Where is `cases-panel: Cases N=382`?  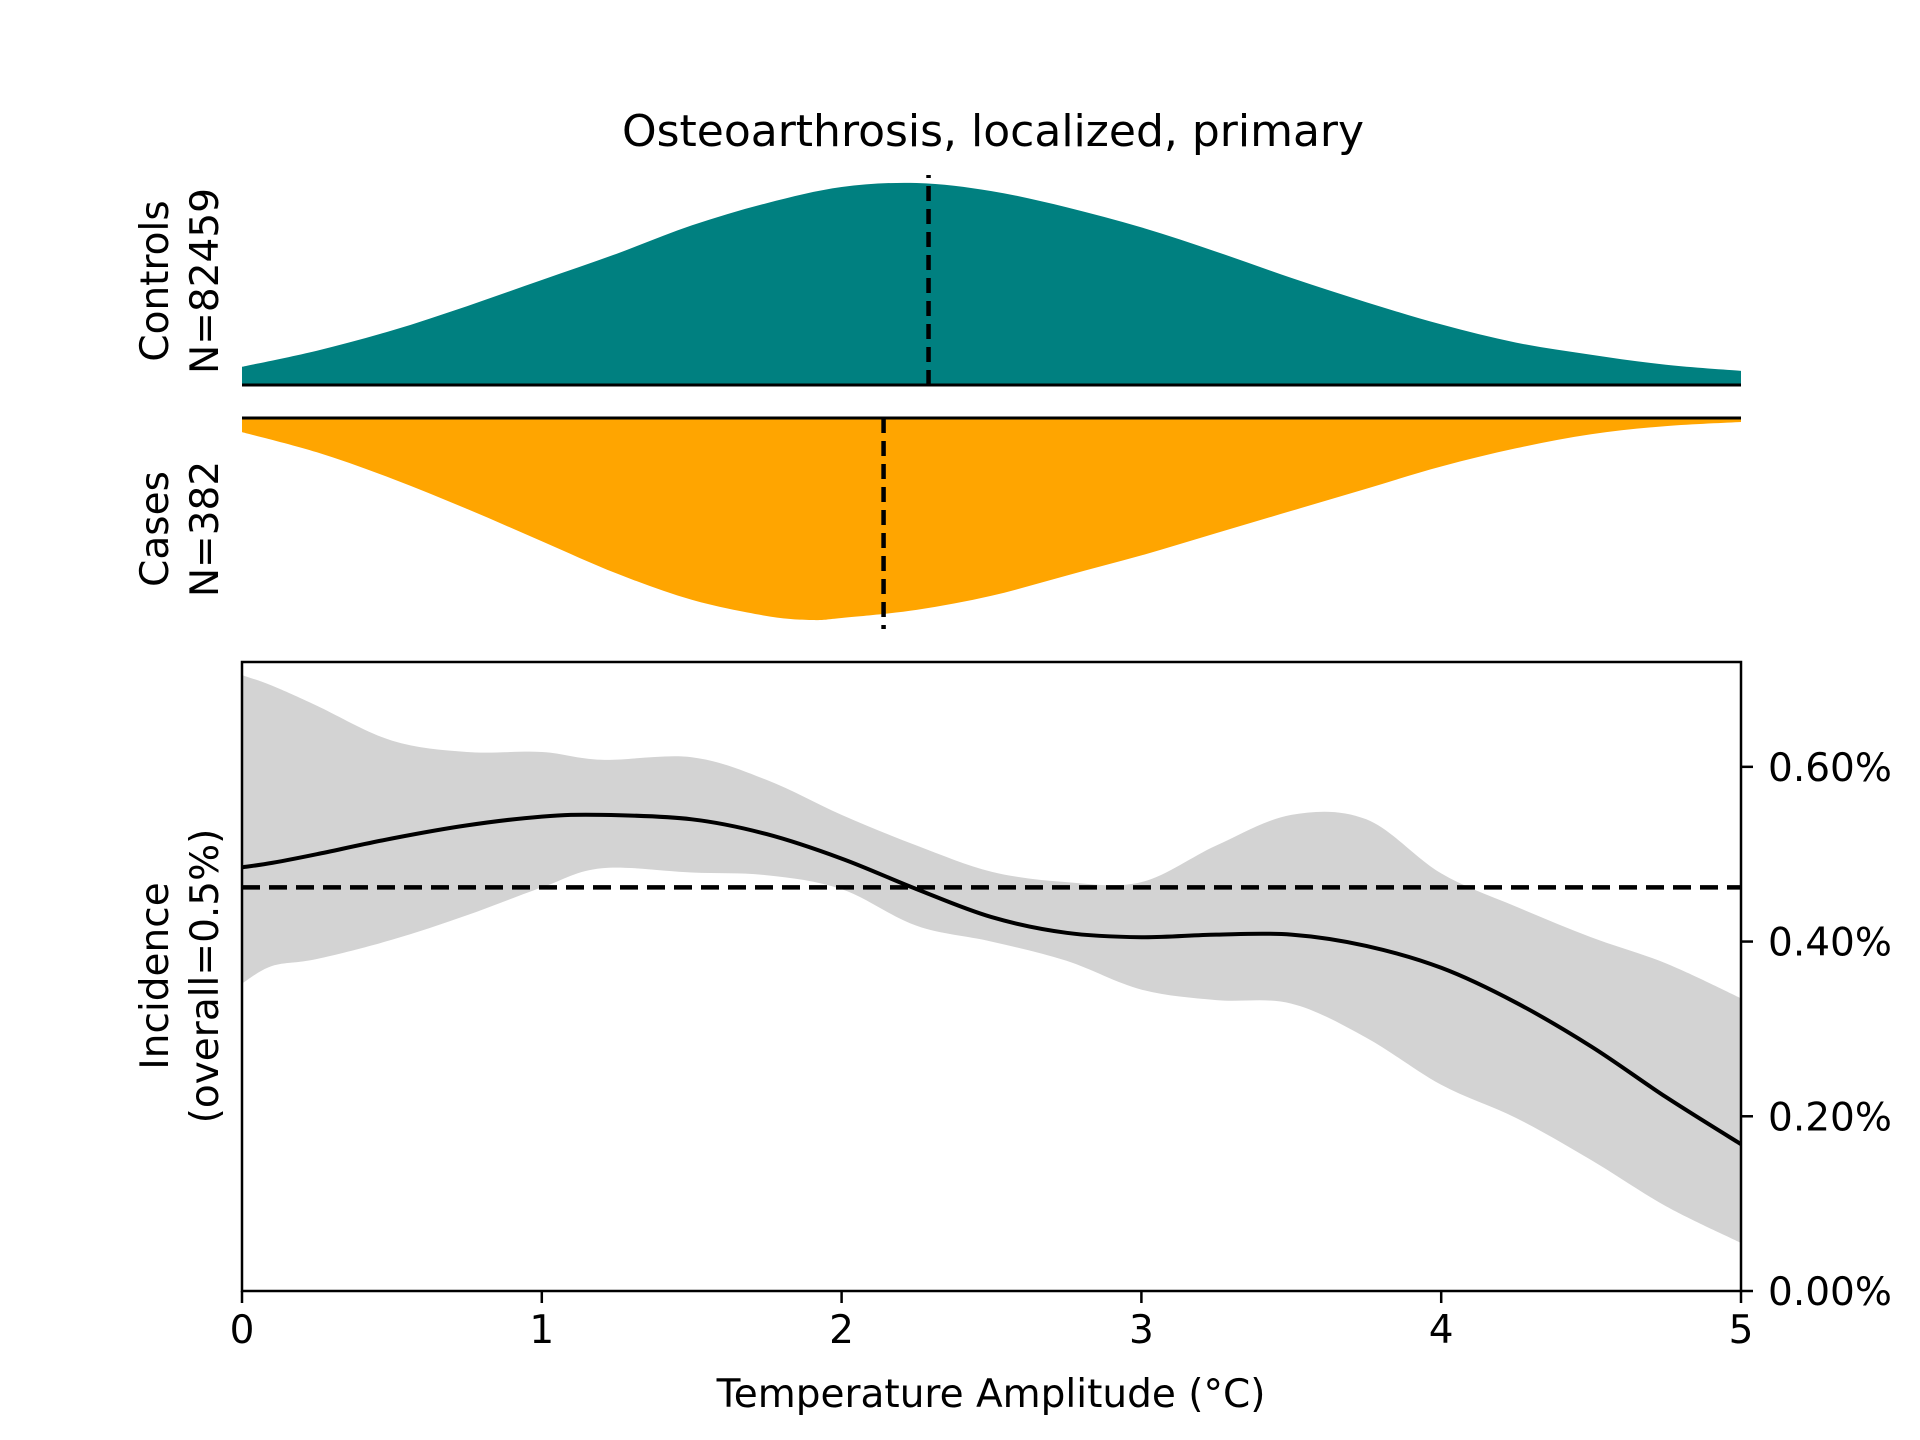 cases-panel: Cases N=382 is located at coordinates (937, 522).